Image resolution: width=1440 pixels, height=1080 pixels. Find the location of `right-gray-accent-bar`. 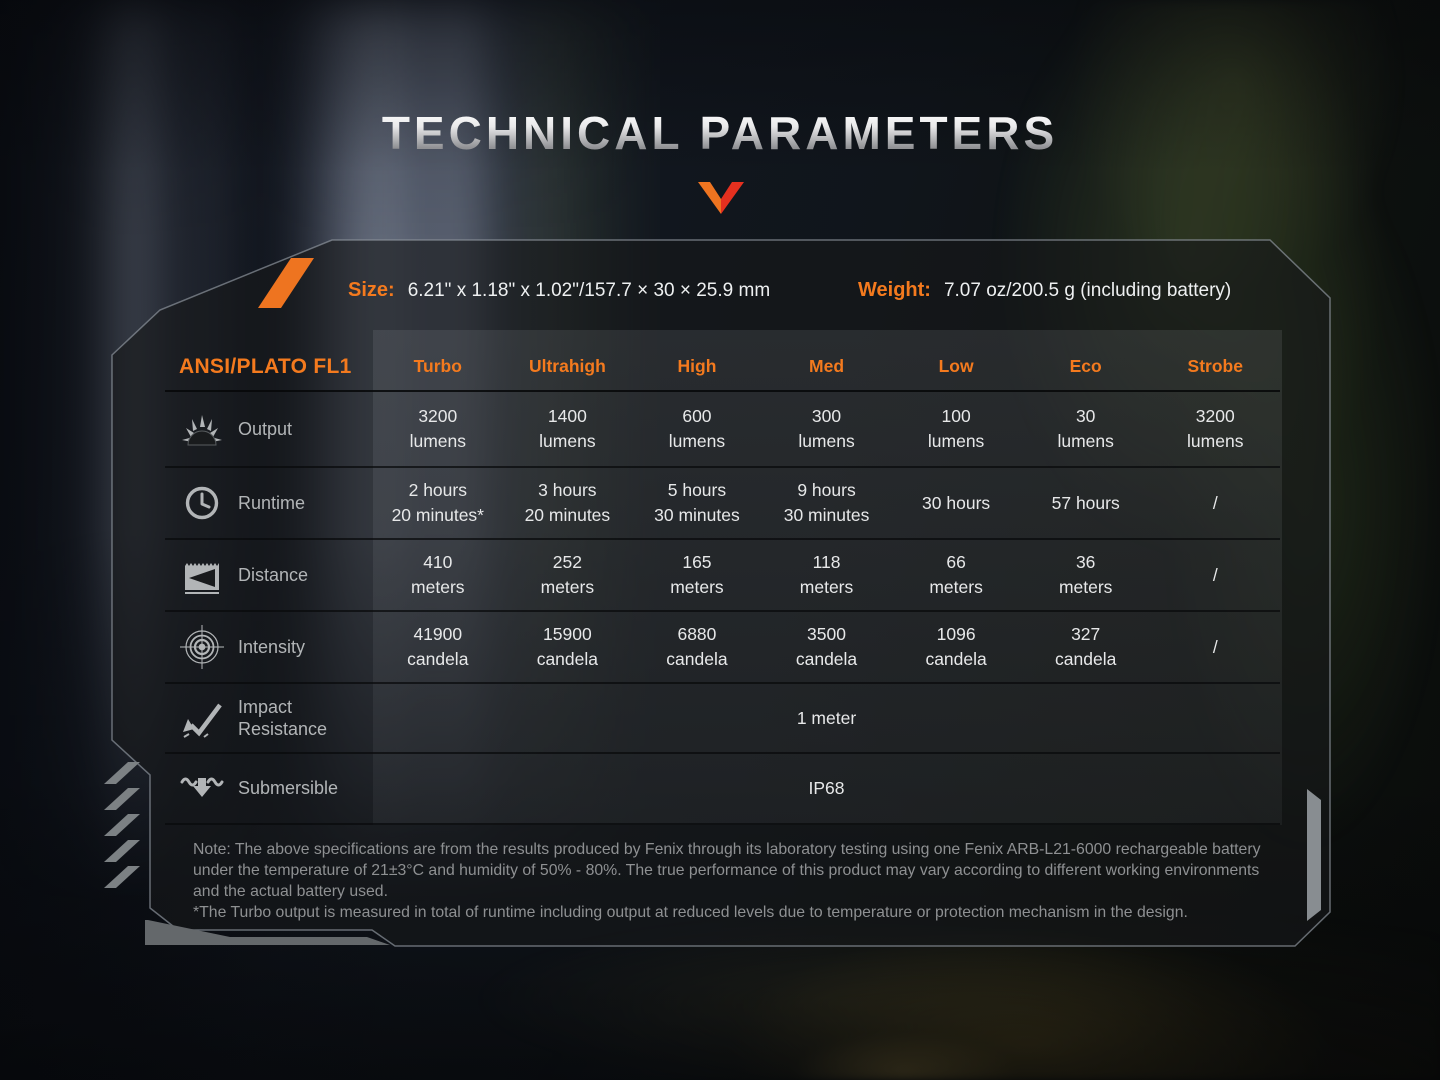

right-gray-accent-bar is located at coordinates (1314, 855).